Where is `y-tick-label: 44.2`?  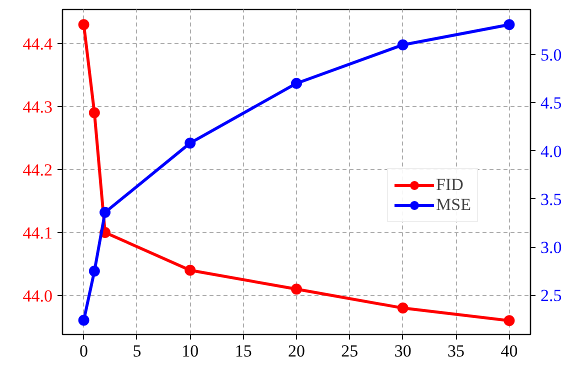
y-tick-label: 44.2 is located at coordinates (37, 170).